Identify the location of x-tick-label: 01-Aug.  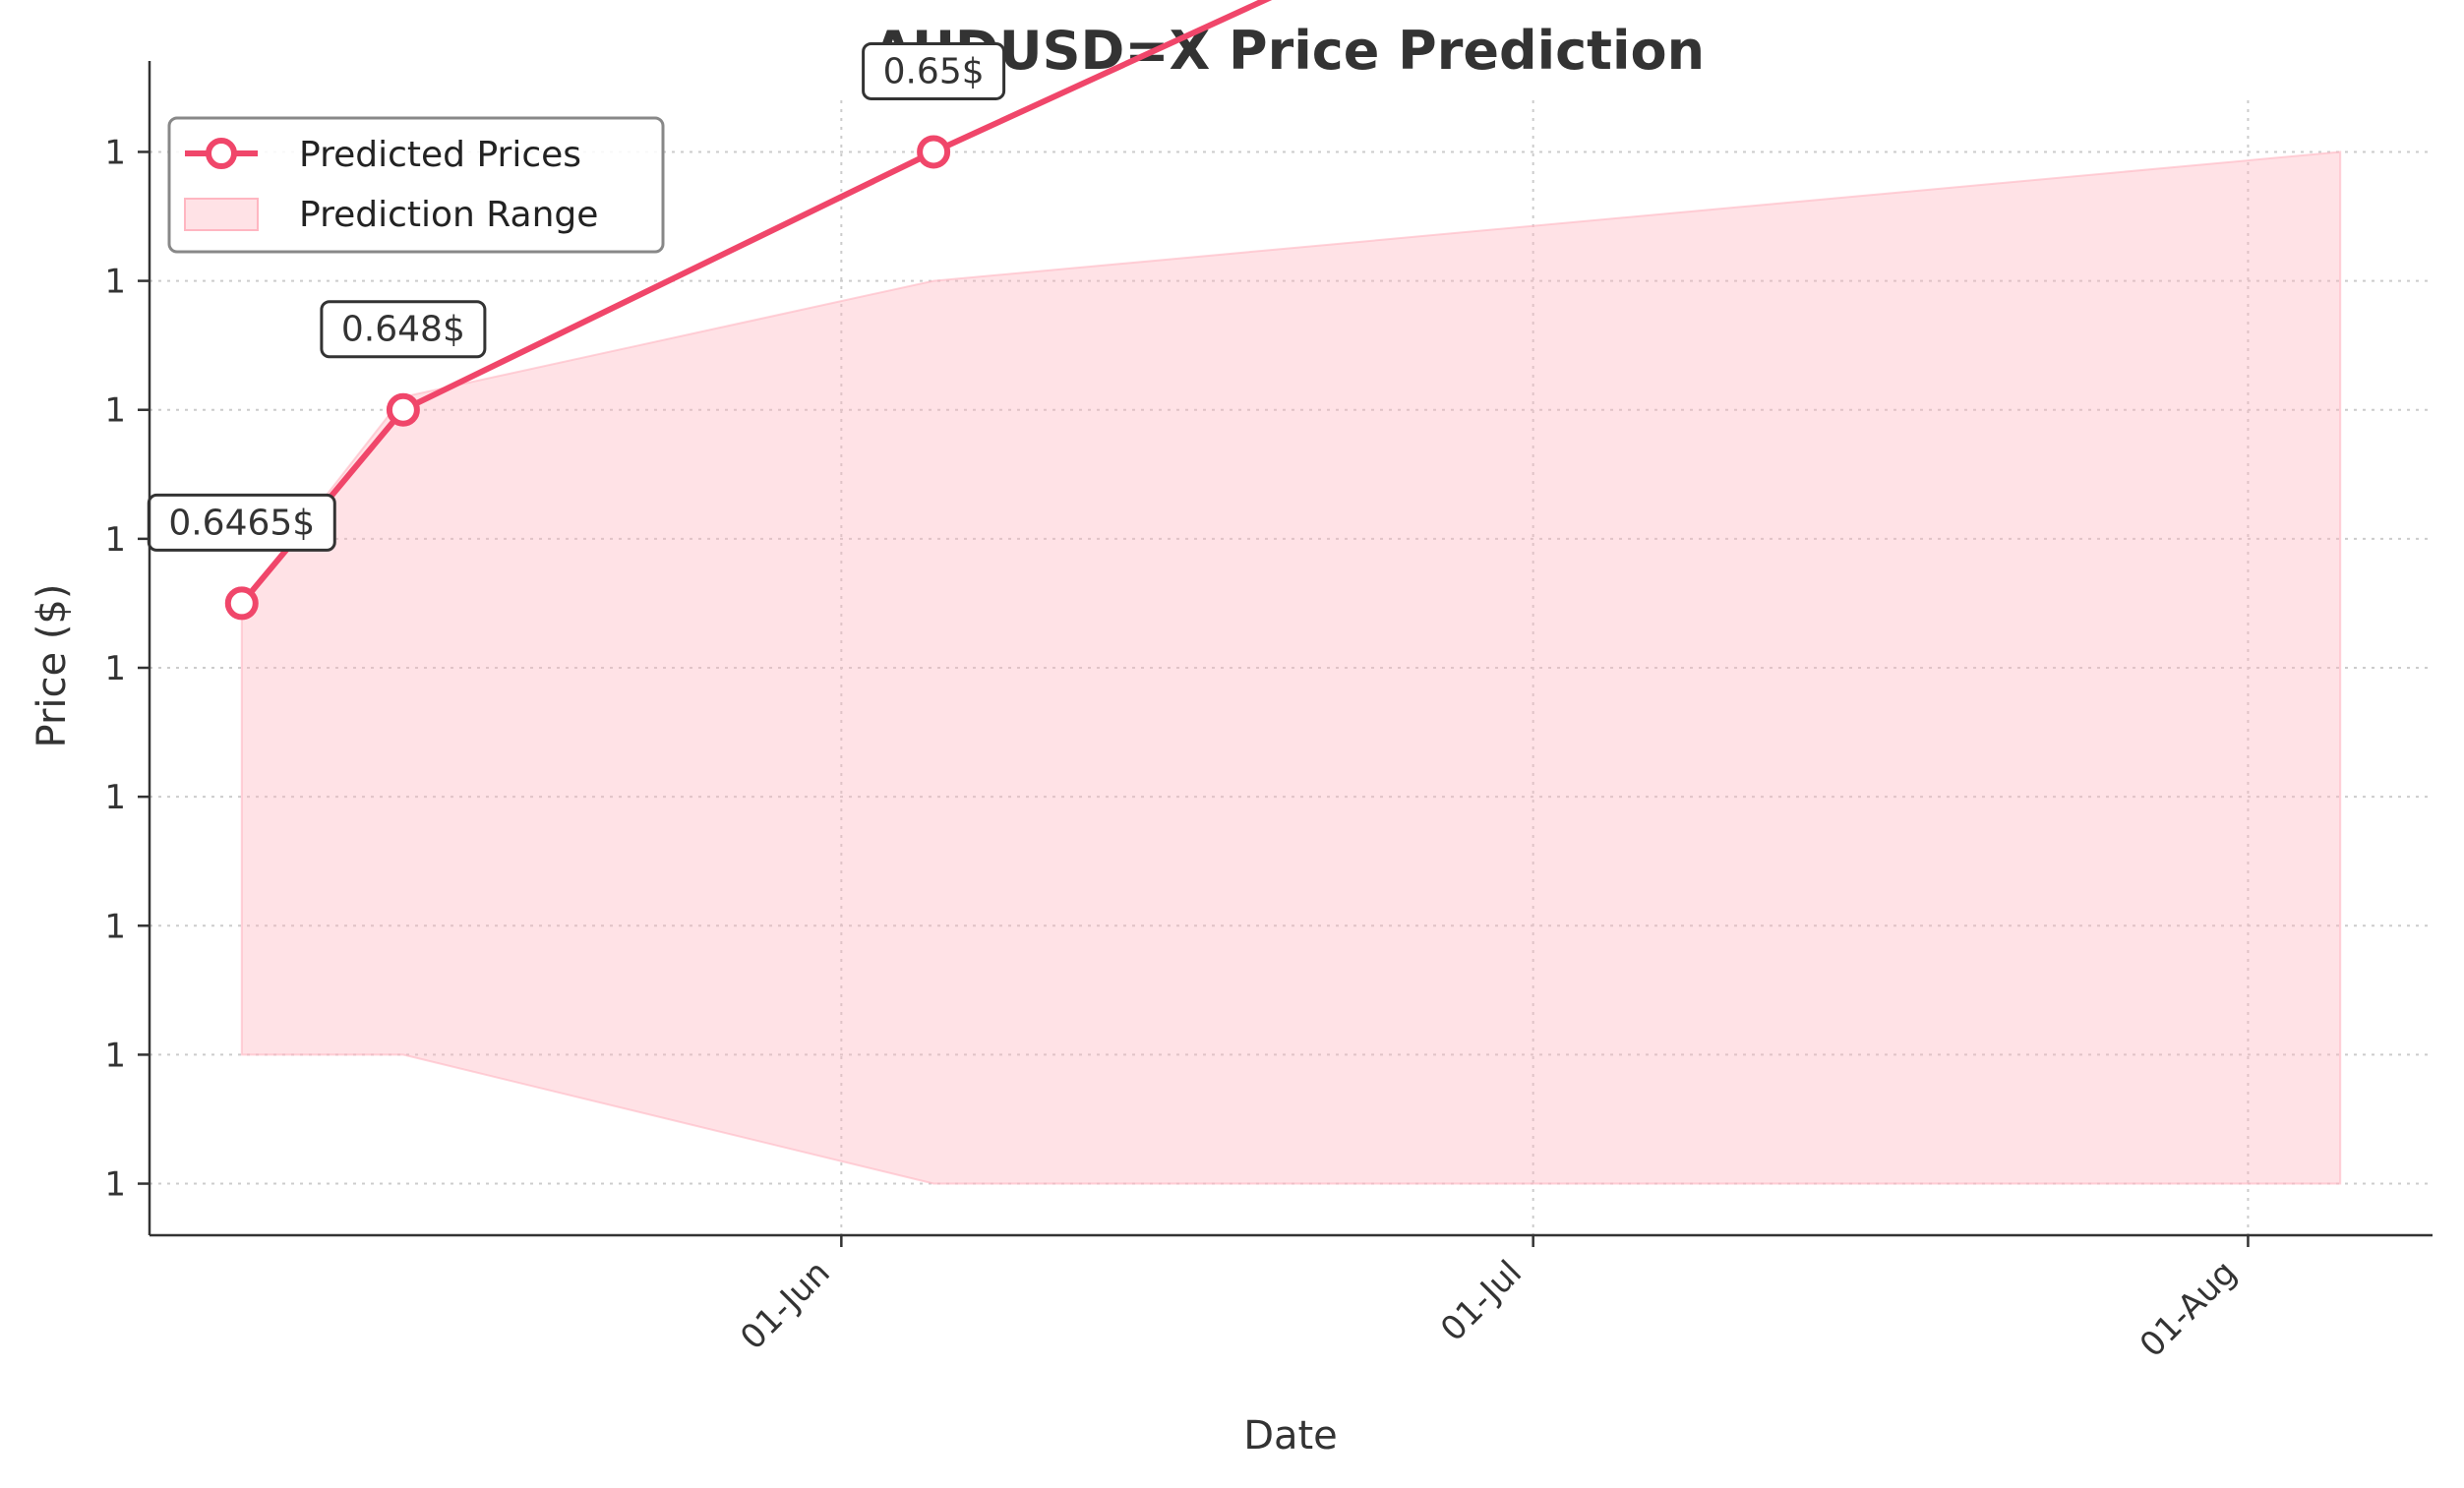
(2189, 1309).